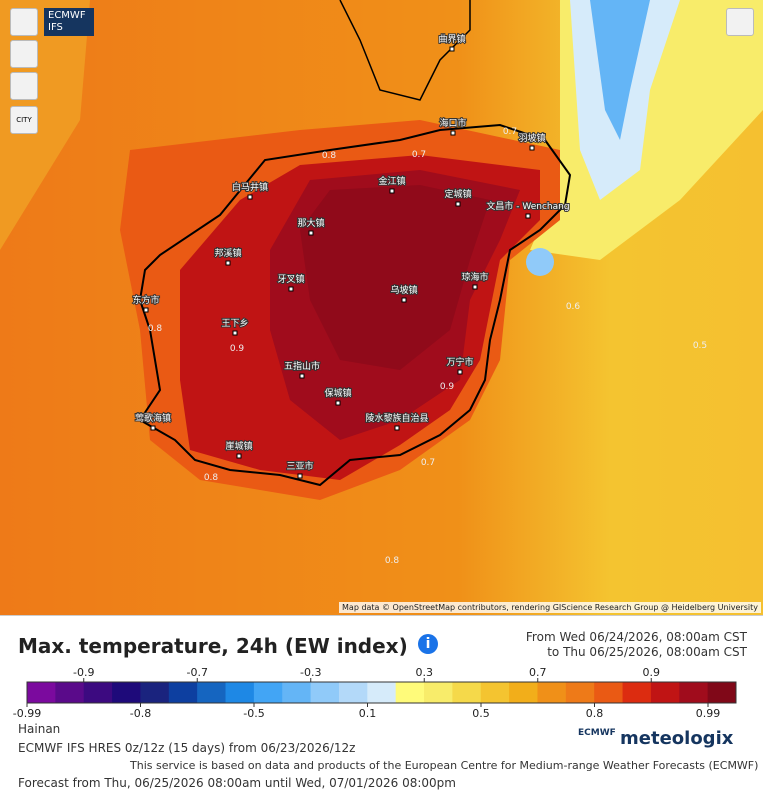 The height and width of the screenshot is (790, 763). Describe the element at coordinates (527, 206) in the screenshot. I see `place-label: 文昌市 - Wenchang` at that location.